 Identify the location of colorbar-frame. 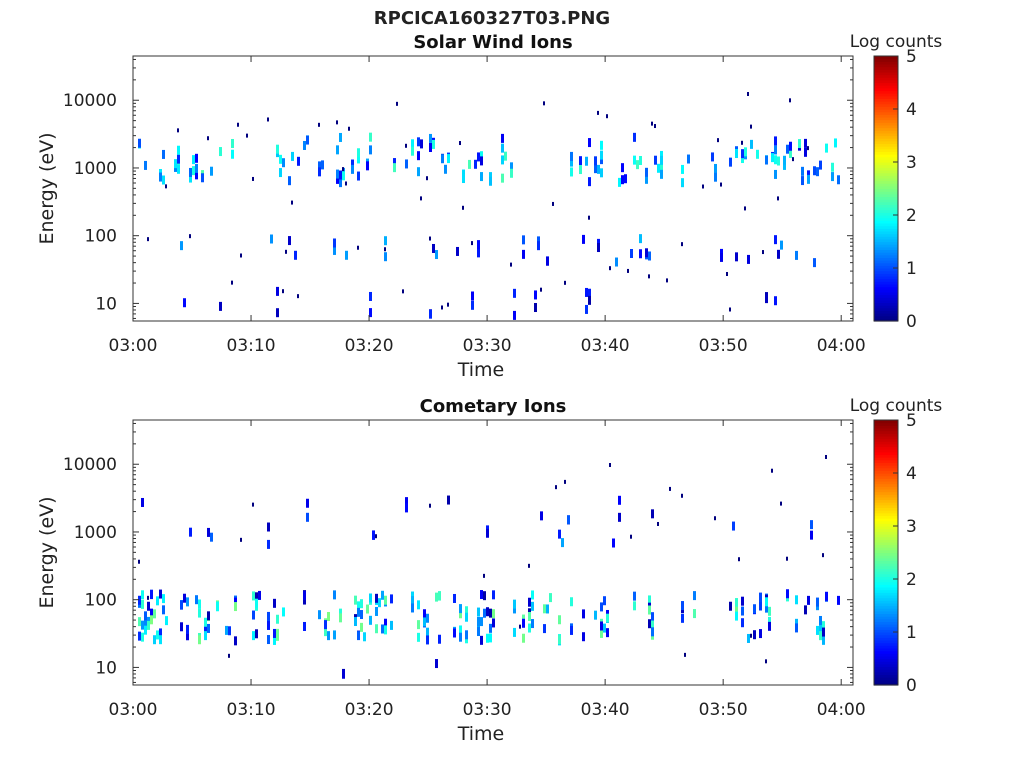
(886, 552).